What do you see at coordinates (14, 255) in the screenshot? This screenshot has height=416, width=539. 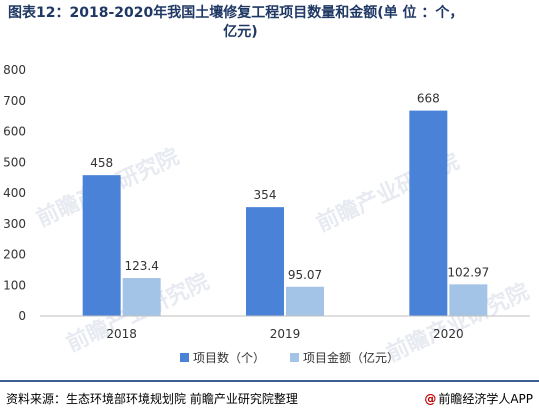 I see `y-tick-label: 200` at bounding box center [14, 255].